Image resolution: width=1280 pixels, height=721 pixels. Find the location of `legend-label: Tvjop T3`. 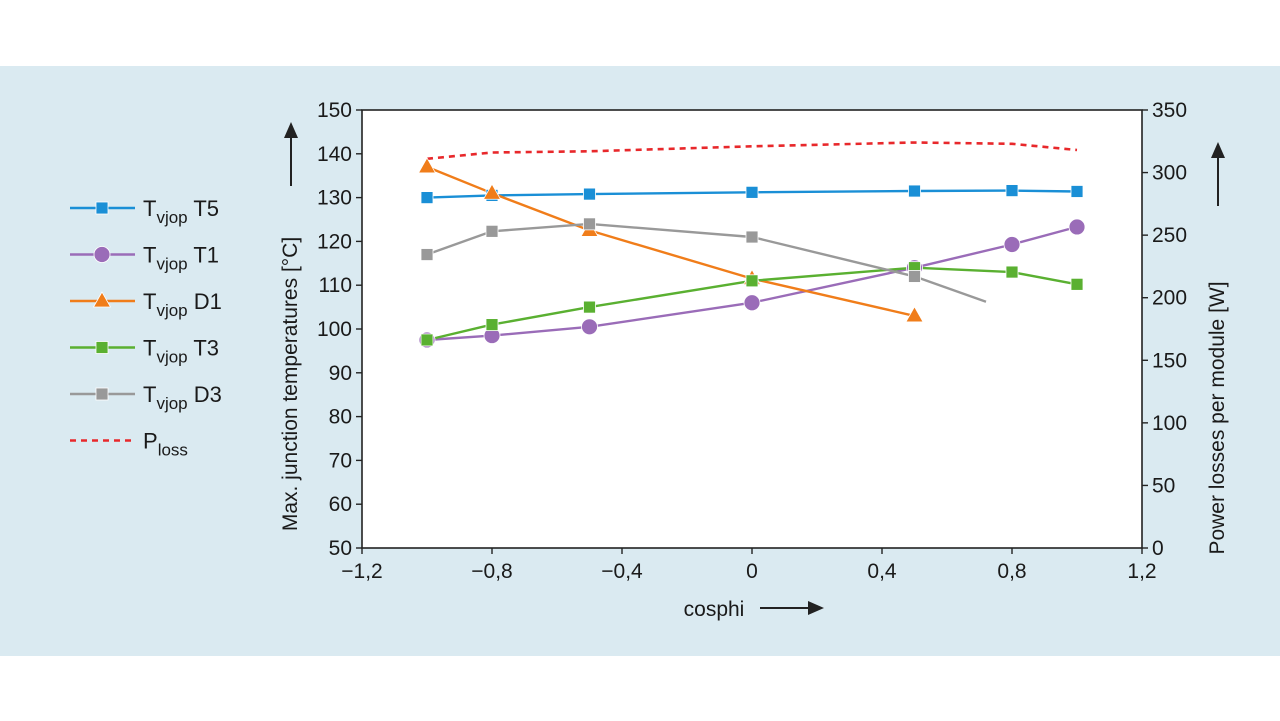

legend-label: Tvjop T3 is located at coordinates (181, 351).